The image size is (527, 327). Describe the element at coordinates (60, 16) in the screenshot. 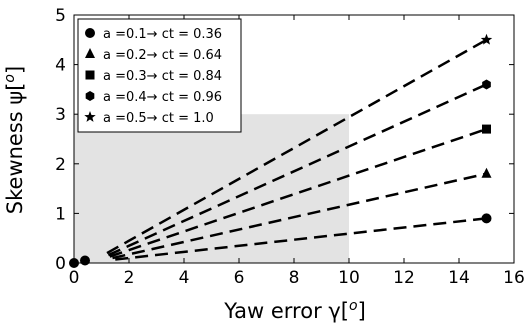

I see `y-tick-label: 5` at that location.